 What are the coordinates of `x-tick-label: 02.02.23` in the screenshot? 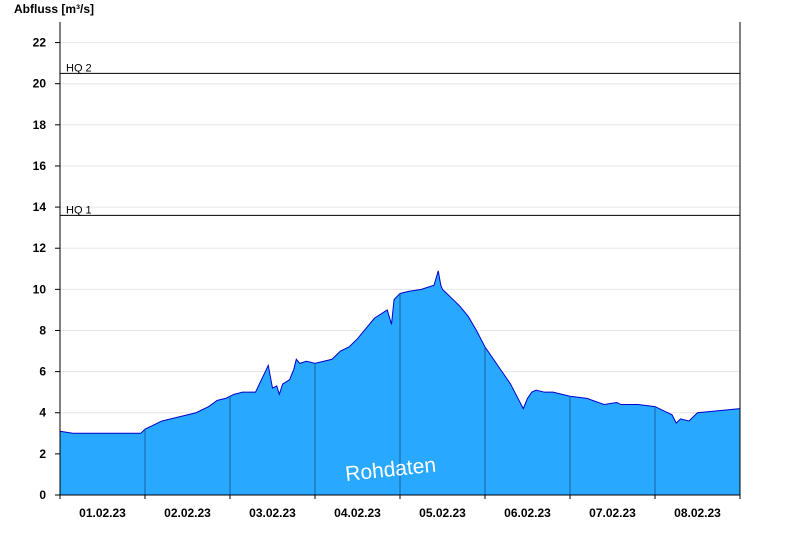 It's located at (187, 513).